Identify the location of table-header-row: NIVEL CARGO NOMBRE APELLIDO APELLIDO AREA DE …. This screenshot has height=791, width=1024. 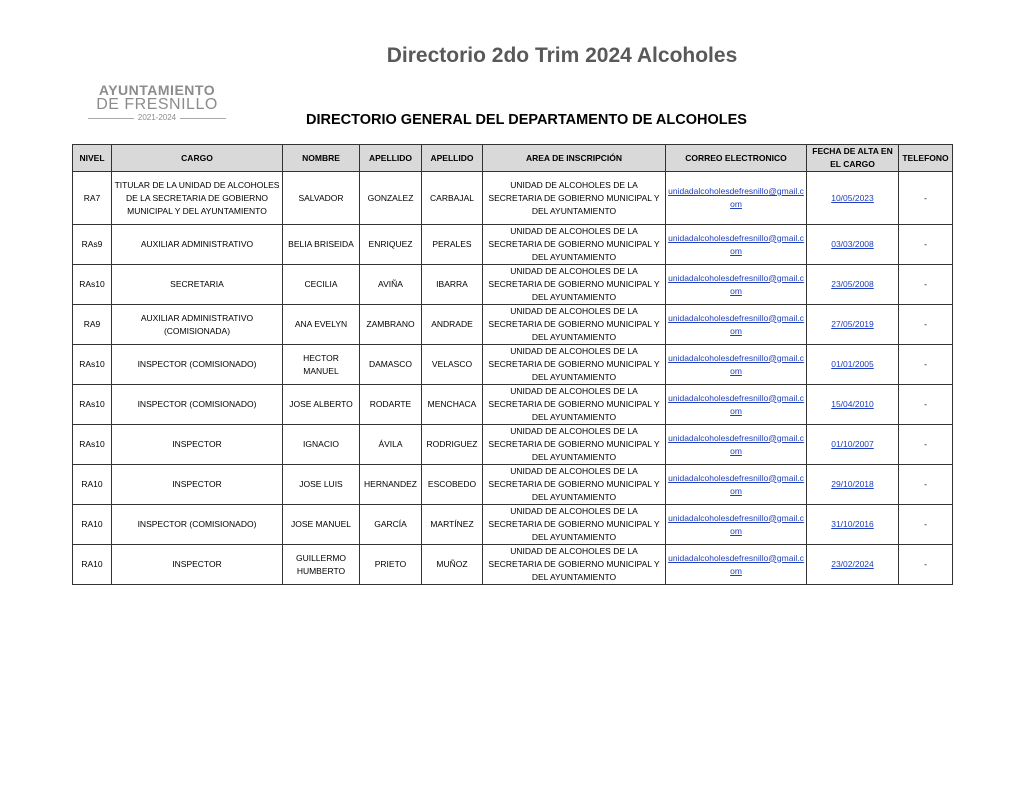
(512, 158).